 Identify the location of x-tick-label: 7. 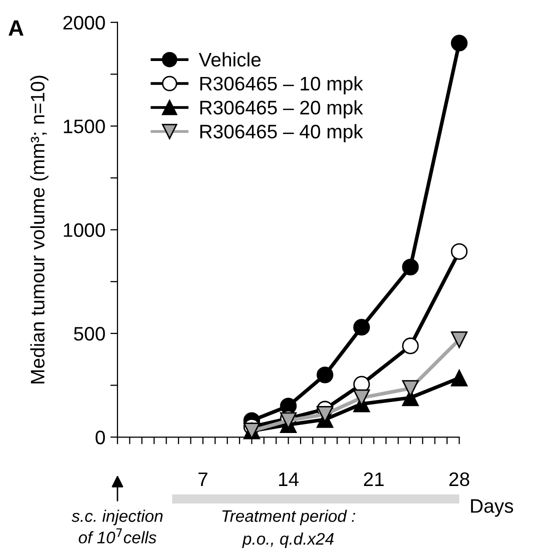
(203, 479).